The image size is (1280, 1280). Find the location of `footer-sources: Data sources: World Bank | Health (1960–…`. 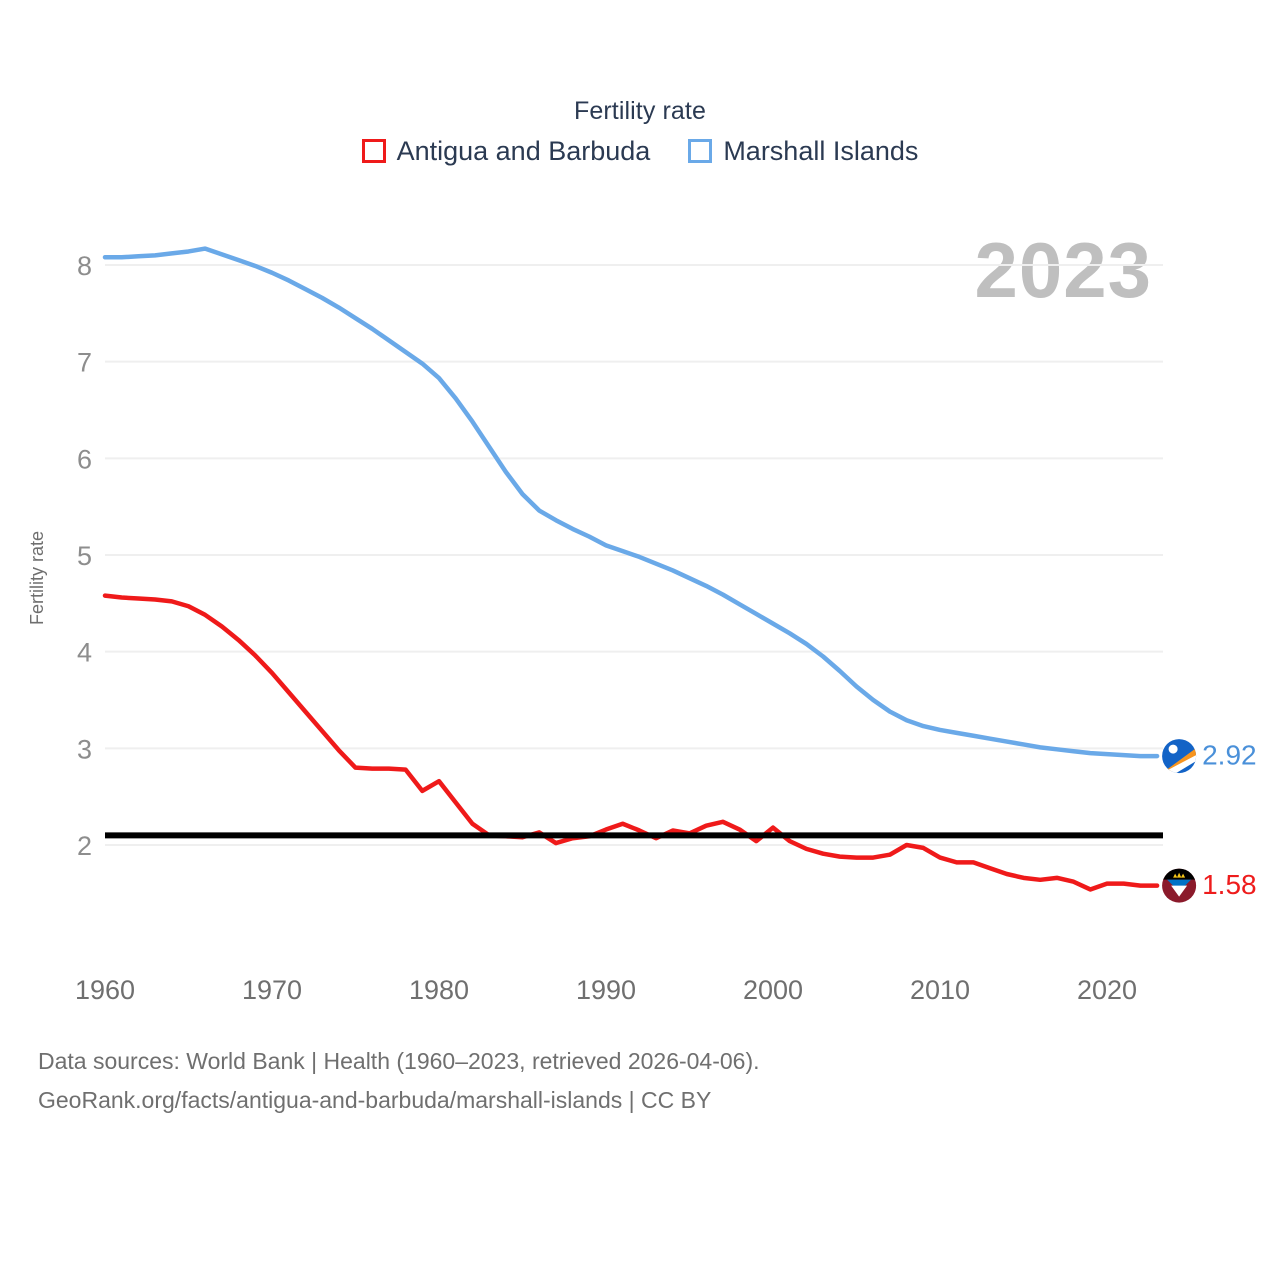

footer-sources: Data sources: World Bank | Health (1960–… is located at coordinates (399, 1081).